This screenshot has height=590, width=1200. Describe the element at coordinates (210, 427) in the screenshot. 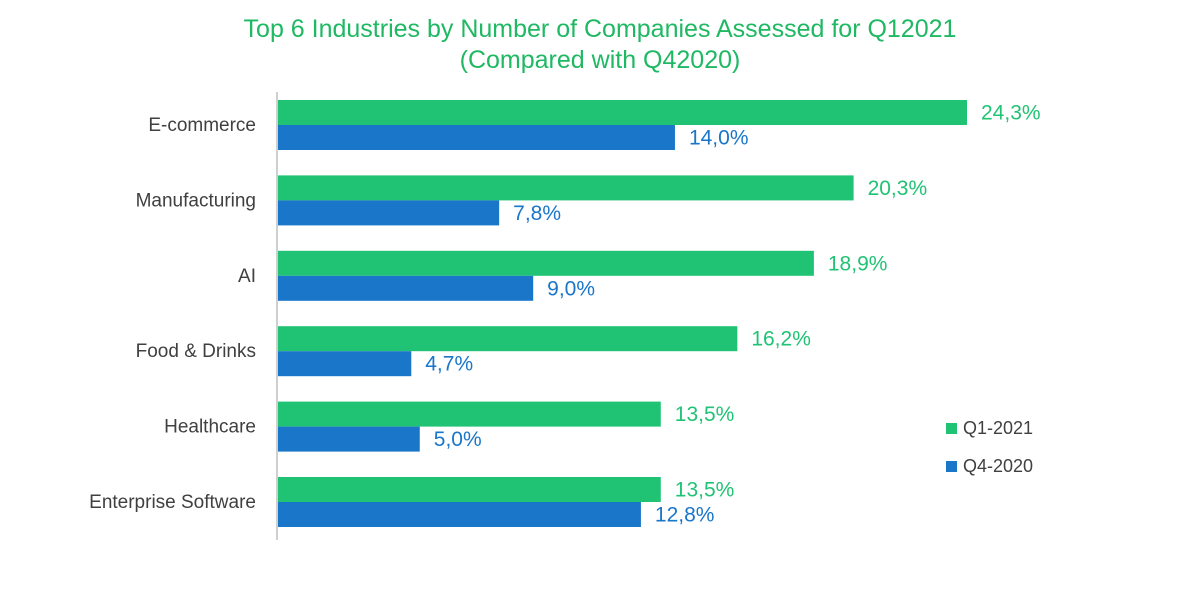

I see `category-label-healthcare: Healthcare` at that location.